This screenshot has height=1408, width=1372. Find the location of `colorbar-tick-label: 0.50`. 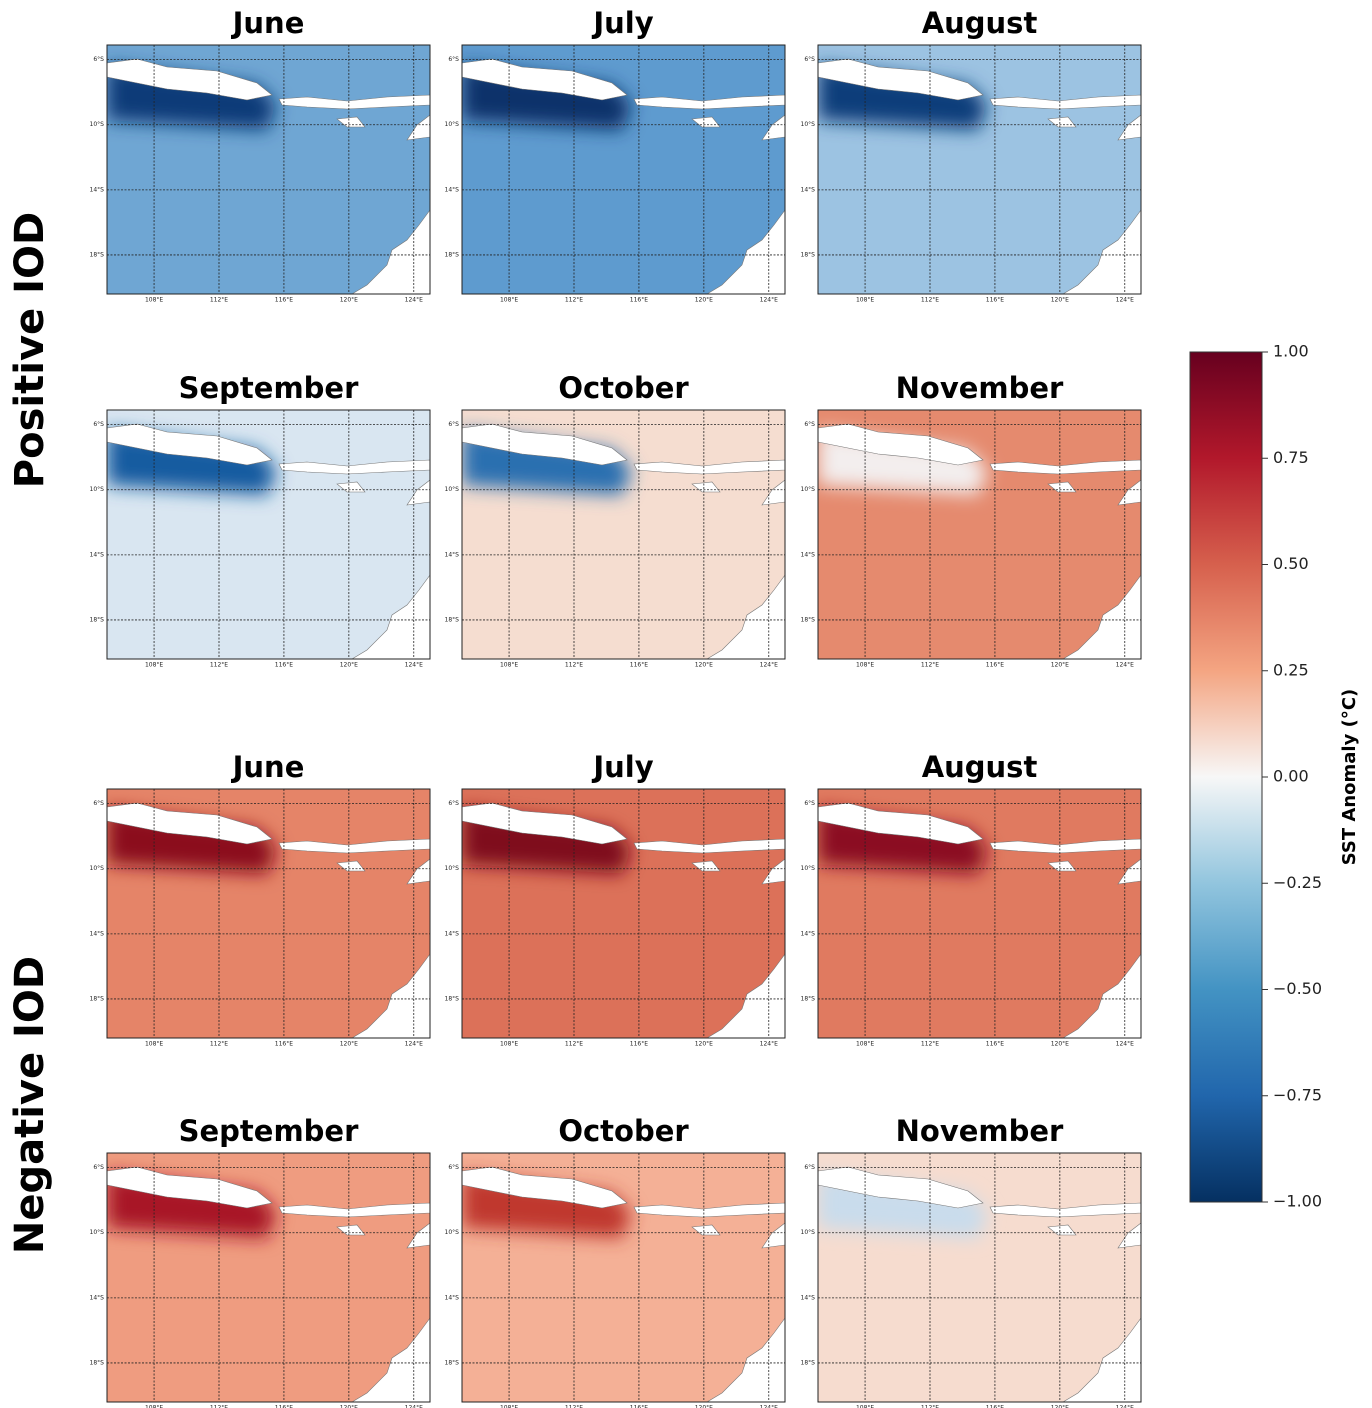

colorbar-tick-label: 0.50 is located at coordinates (1291, 563).